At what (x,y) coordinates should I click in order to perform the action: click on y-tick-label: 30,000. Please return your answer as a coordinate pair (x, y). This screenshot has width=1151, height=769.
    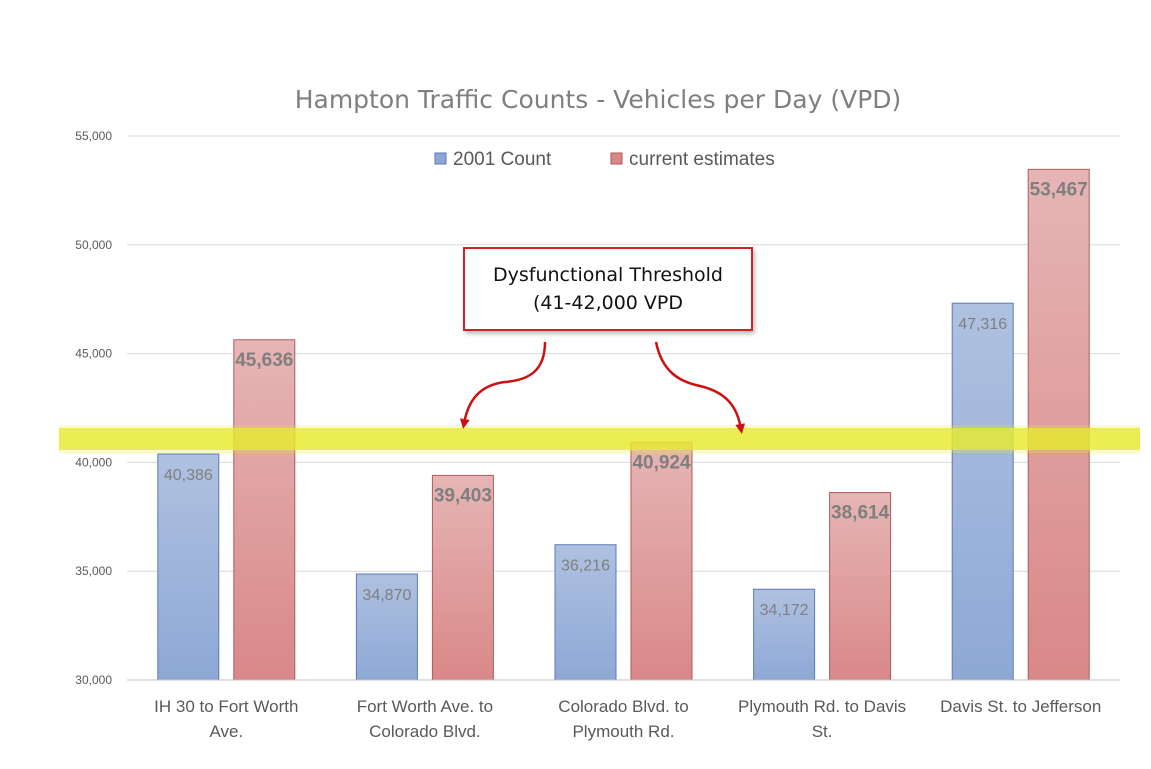
    Looking at the image, I should click on (93, 680).